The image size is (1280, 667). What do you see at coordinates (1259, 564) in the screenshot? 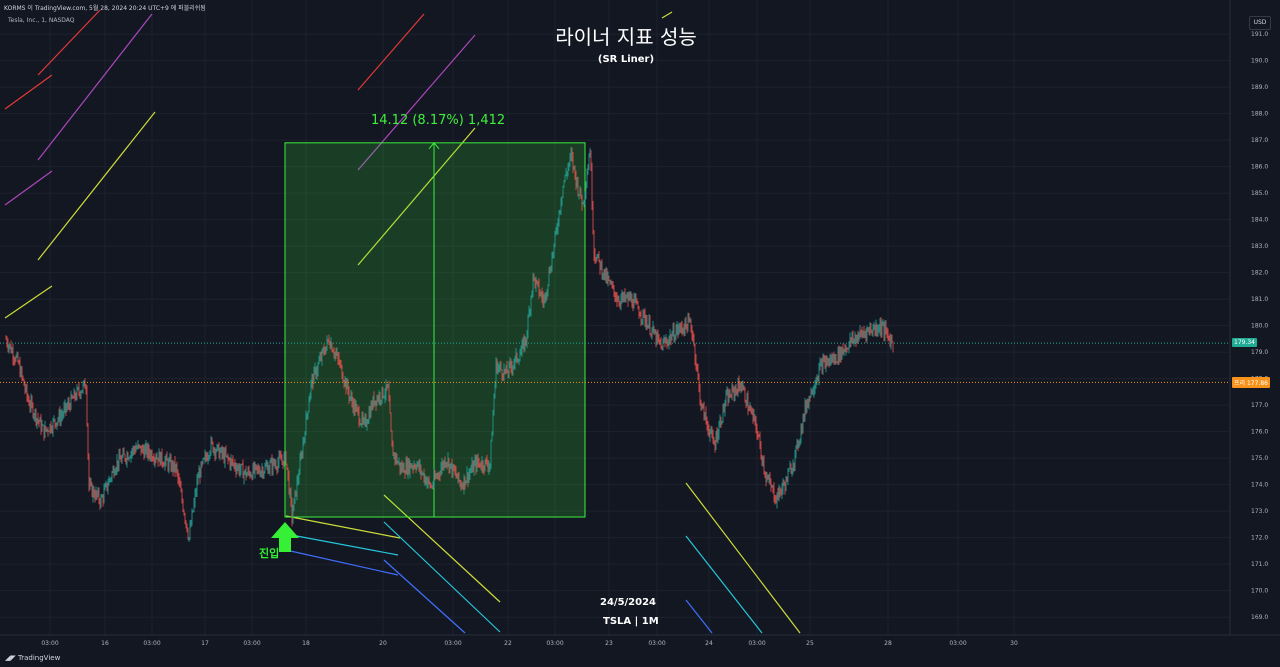
I see `price-tick-label: 171.0` at bounding box center [1259, 564].